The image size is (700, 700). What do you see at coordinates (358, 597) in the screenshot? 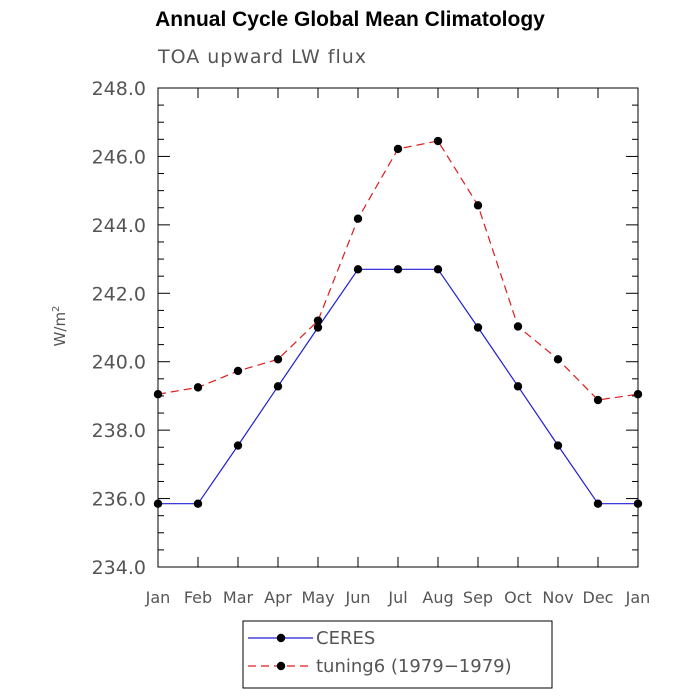
I see `x-tick-label: Jun` at bounding box center [358, 597].